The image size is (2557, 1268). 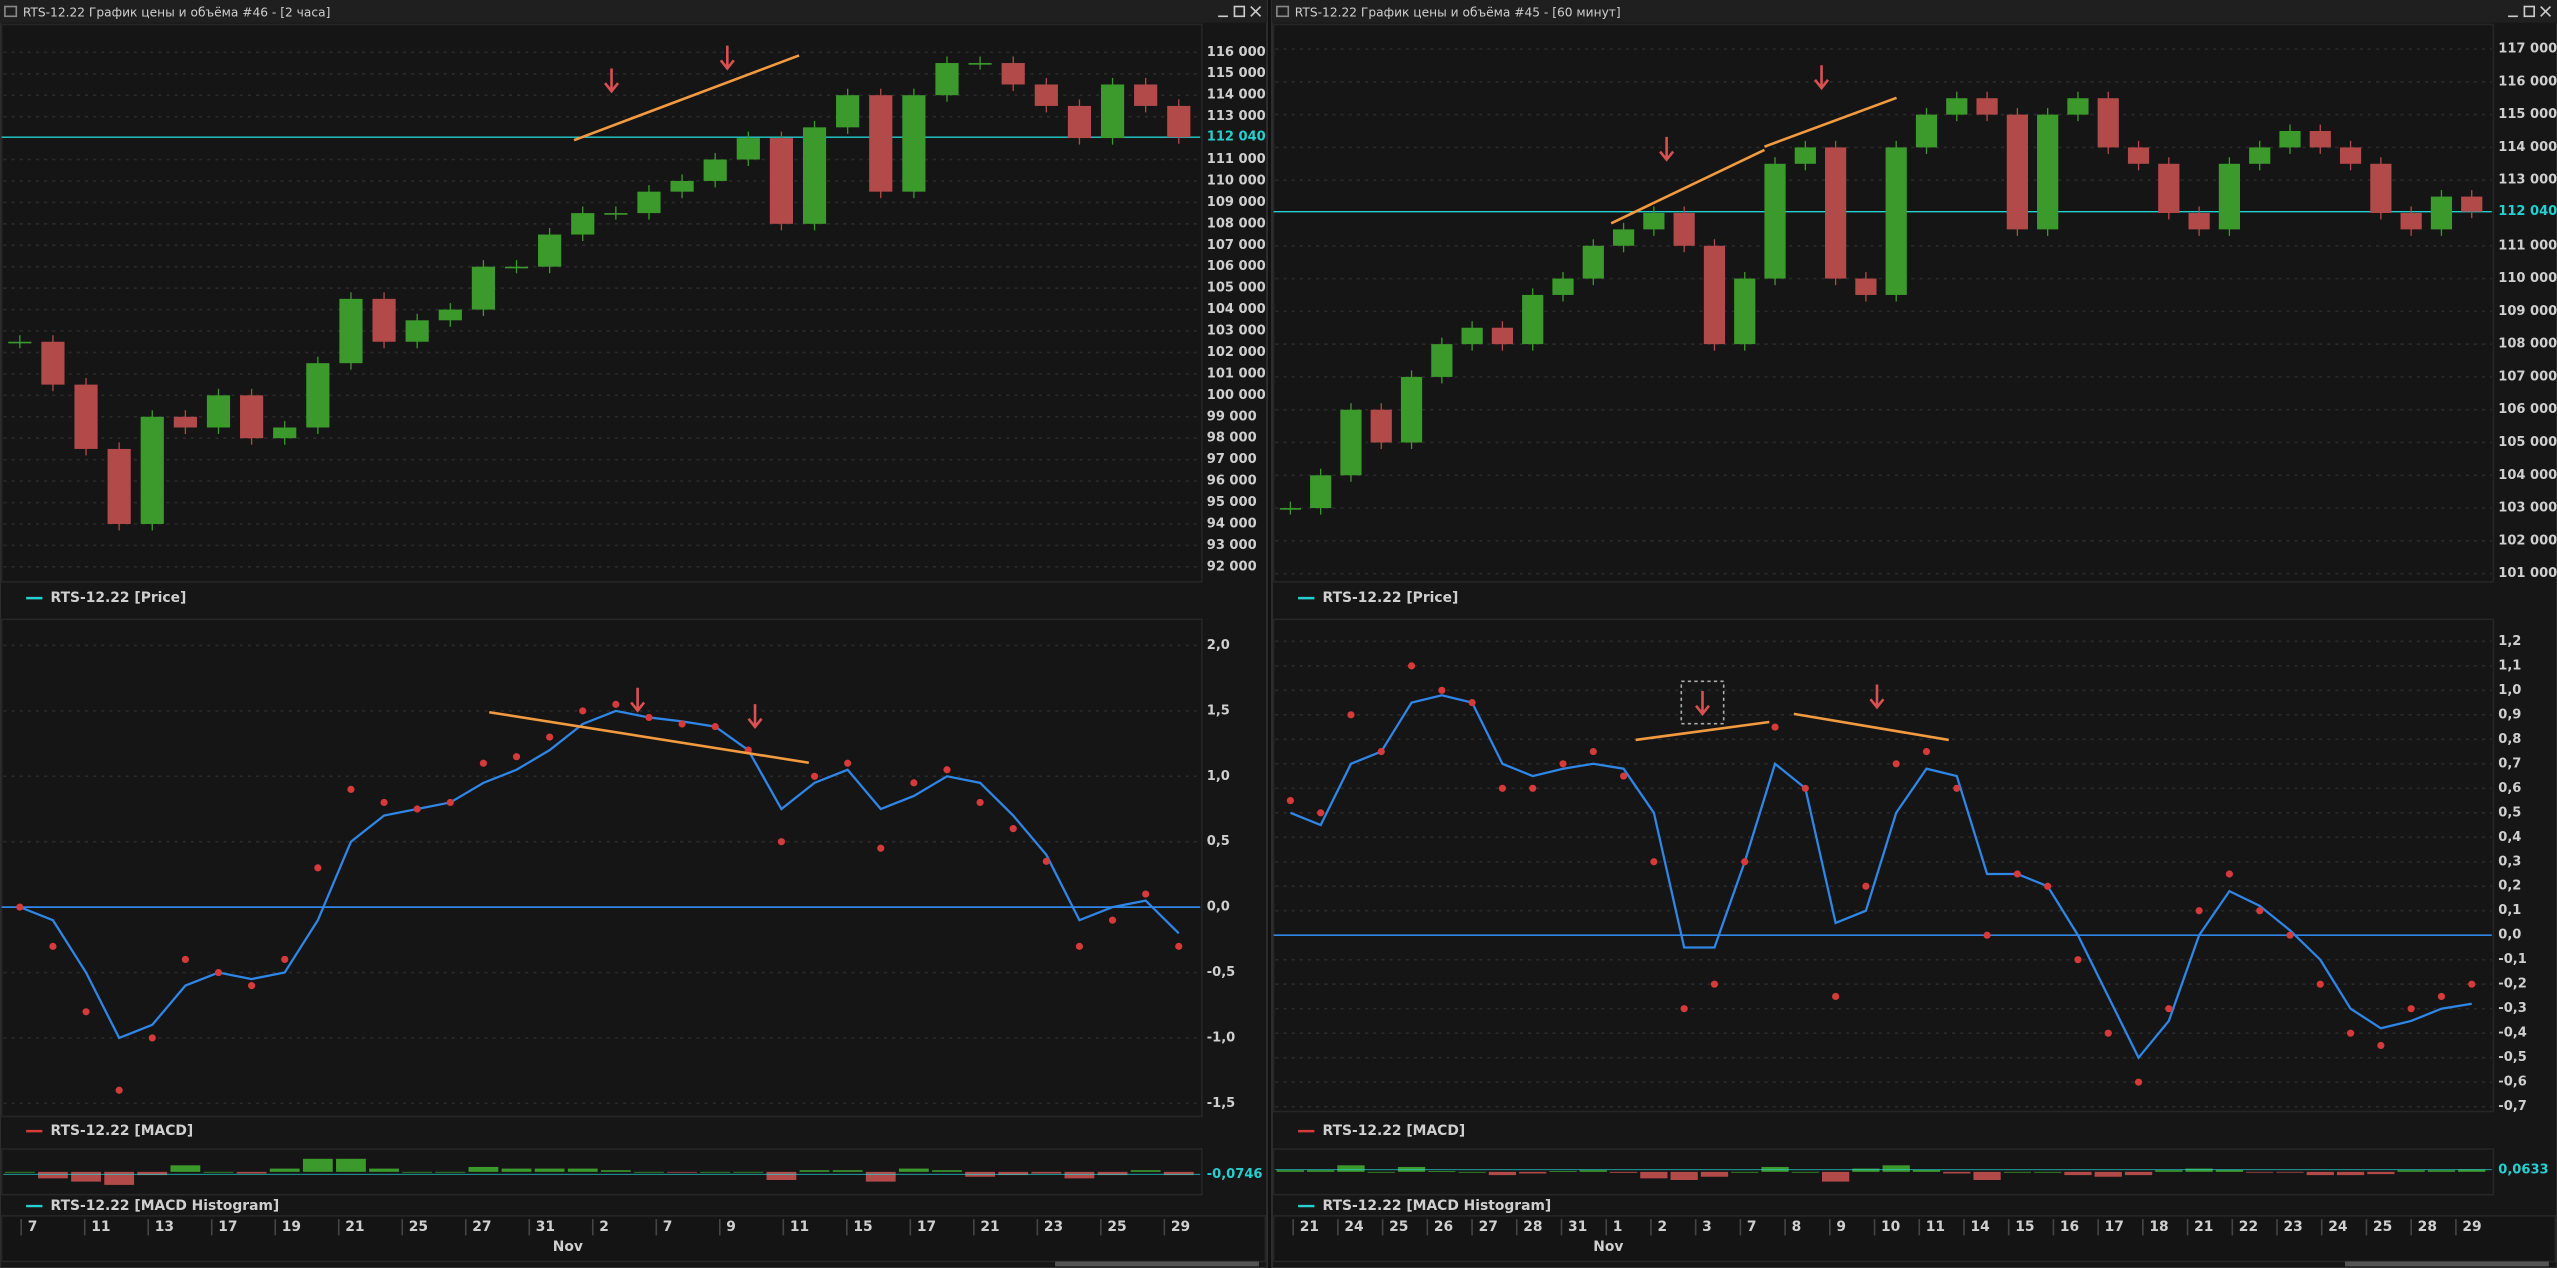 I want to click on y-tick-label: 114 000, so click(x=1236, y=95).